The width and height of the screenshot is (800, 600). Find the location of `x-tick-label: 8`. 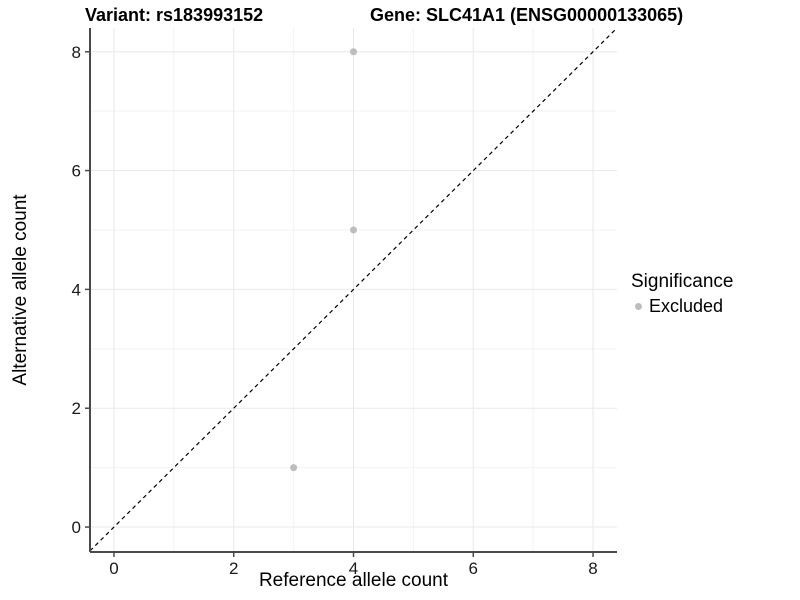

x-tick-label: 8 is located at coordinates (592, 568).